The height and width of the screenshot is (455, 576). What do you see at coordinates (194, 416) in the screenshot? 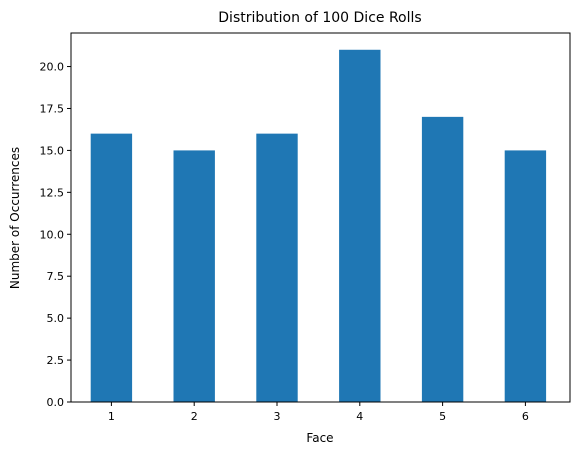
I see `x-tick-label: 2` at bounding box center [194, 416].